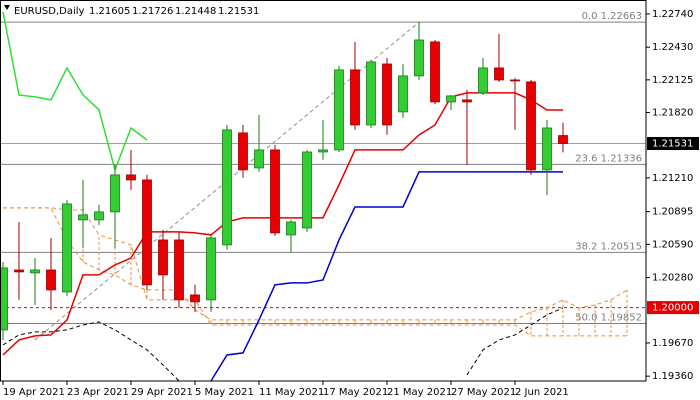 Image resolution: width=700 pixels, height=400 pixels. What do you see at coordinates (672, 244) in the screenshot?
I see `y-tick-label: 1.20590` at bounding box center [672, 244].